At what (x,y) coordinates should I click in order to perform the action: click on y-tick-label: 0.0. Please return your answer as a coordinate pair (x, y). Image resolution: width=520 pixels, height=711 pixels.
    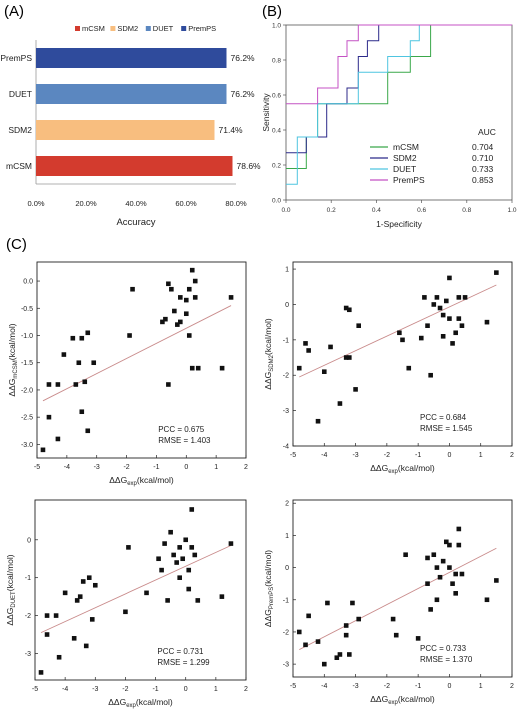
    Looking at the image, I should click on (28, 282).